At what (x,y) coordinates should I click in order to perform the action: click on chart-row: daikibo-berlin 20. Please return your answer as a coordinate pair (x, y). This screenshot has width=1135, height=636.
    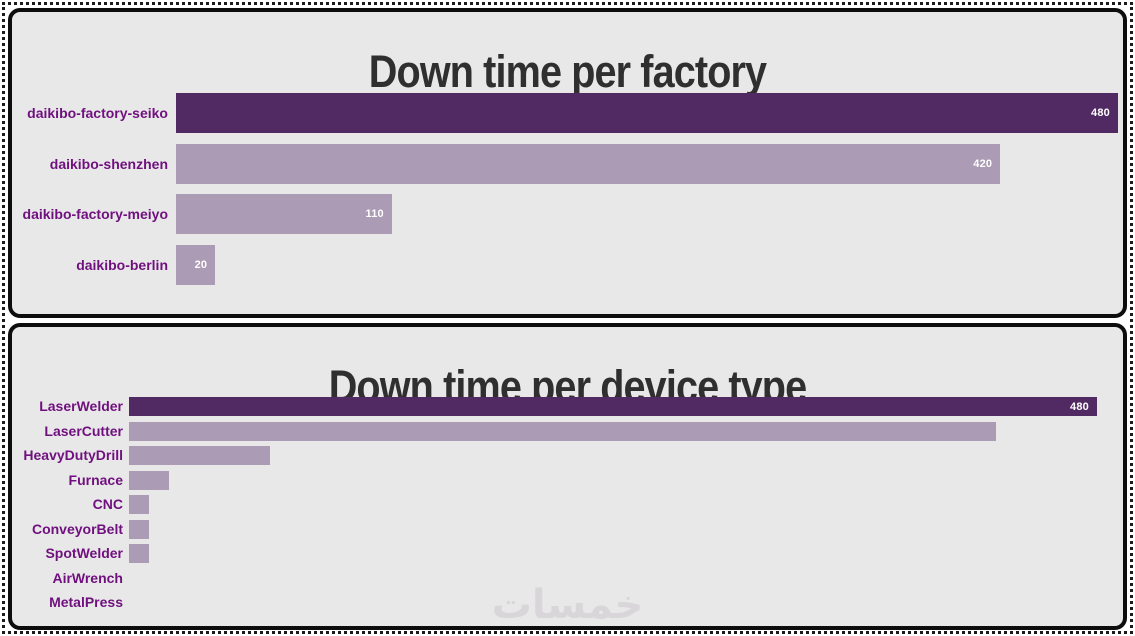
    Looking at the image, I should click on (567, 265).